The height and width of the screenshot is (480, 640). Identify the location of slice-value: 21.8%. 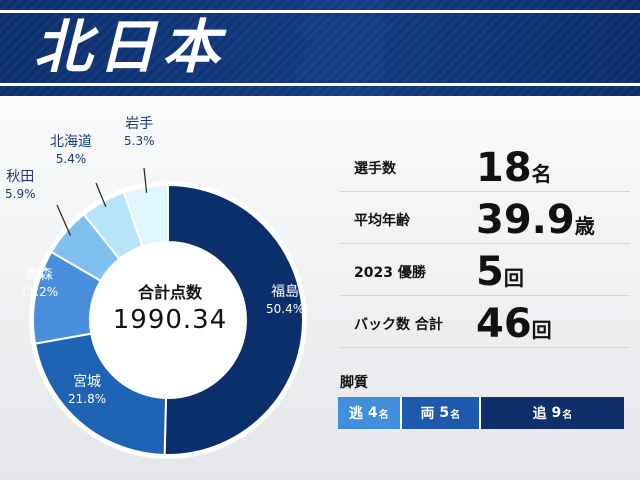
(87, 399).